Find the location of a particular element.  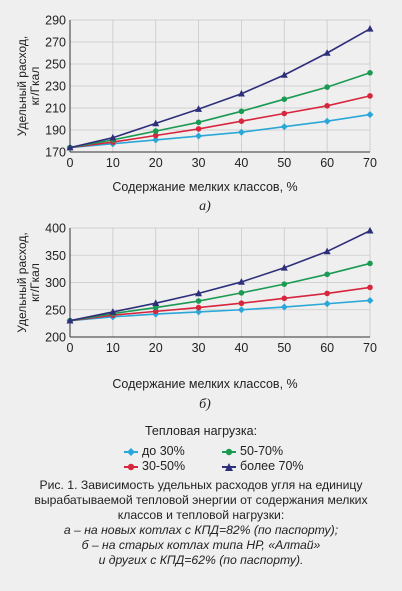

legend-title: Тепловая нагрузка: is located at coordinates (201, 431).